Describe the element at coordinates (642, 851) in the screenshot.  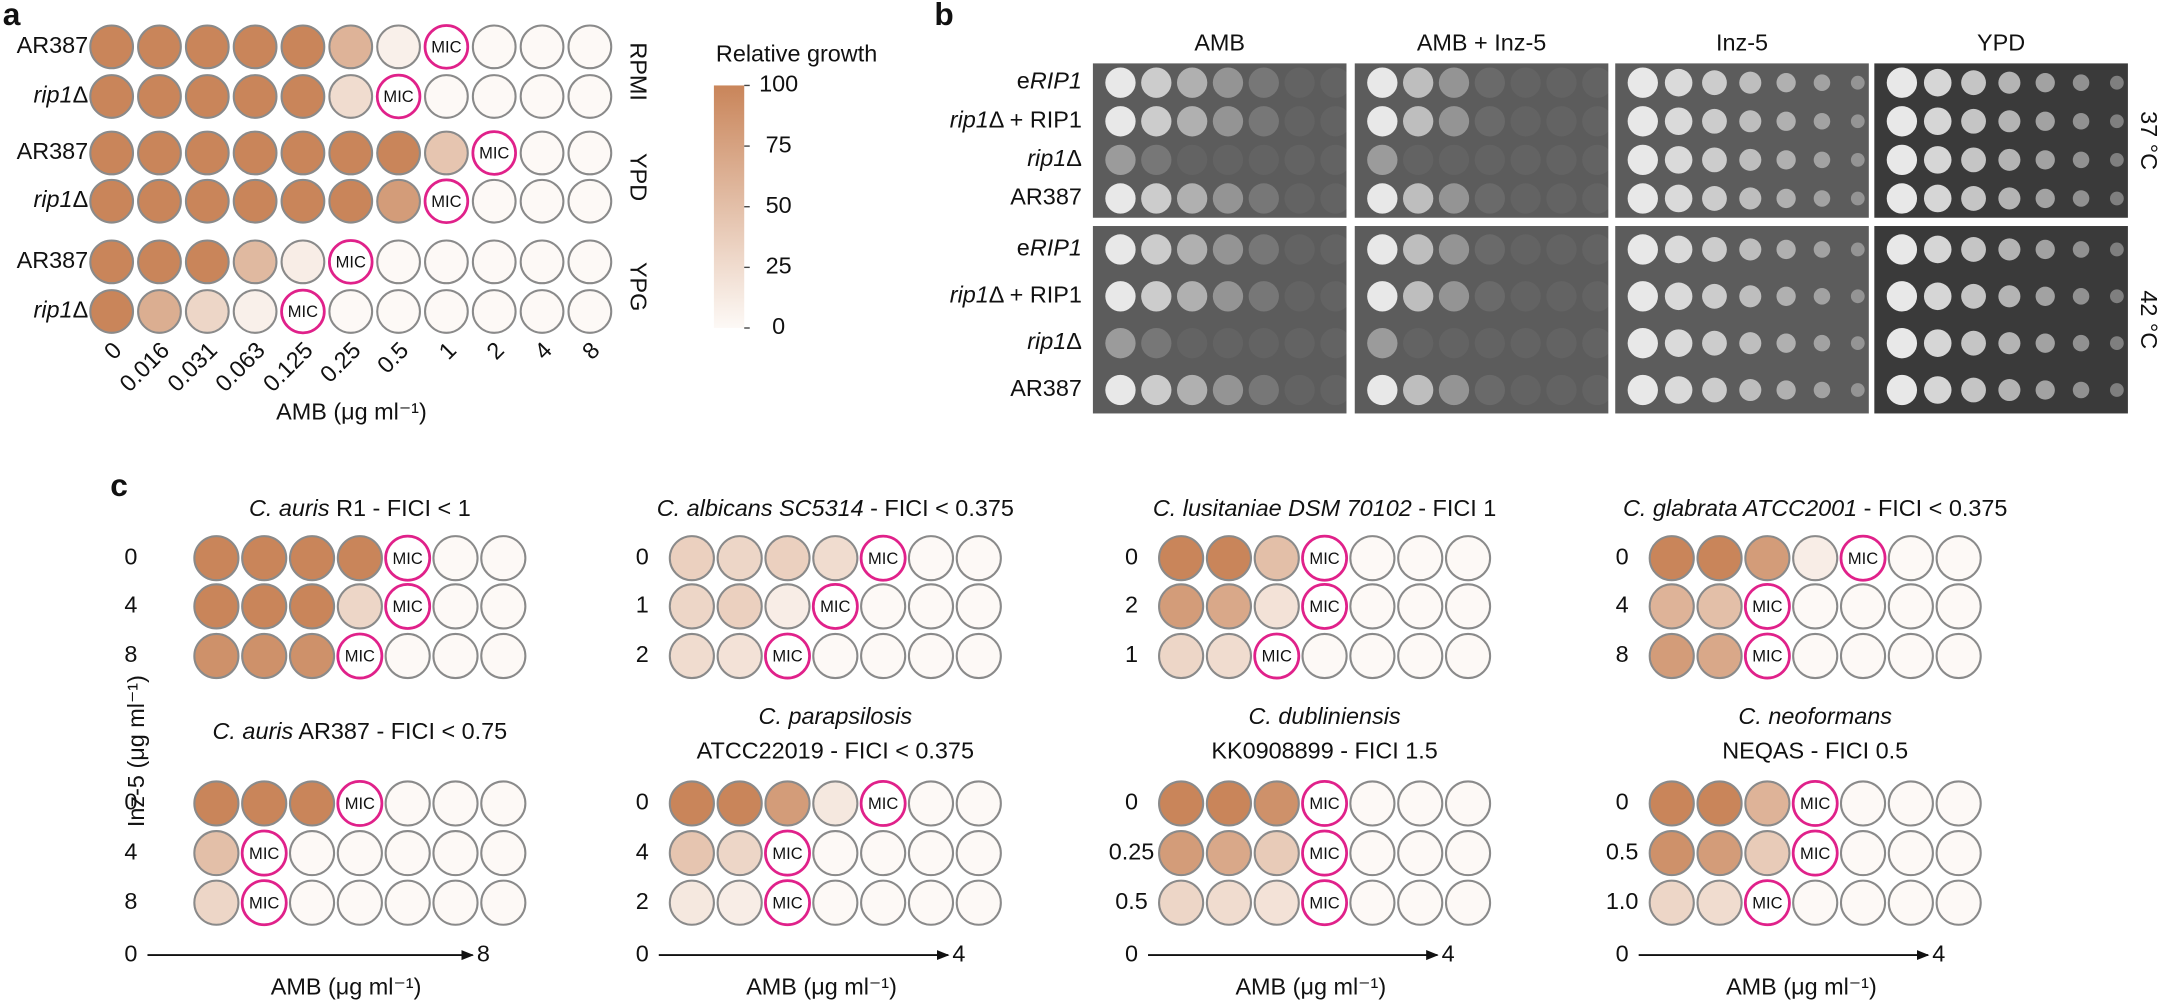
I see `row-label: 4` at that location.